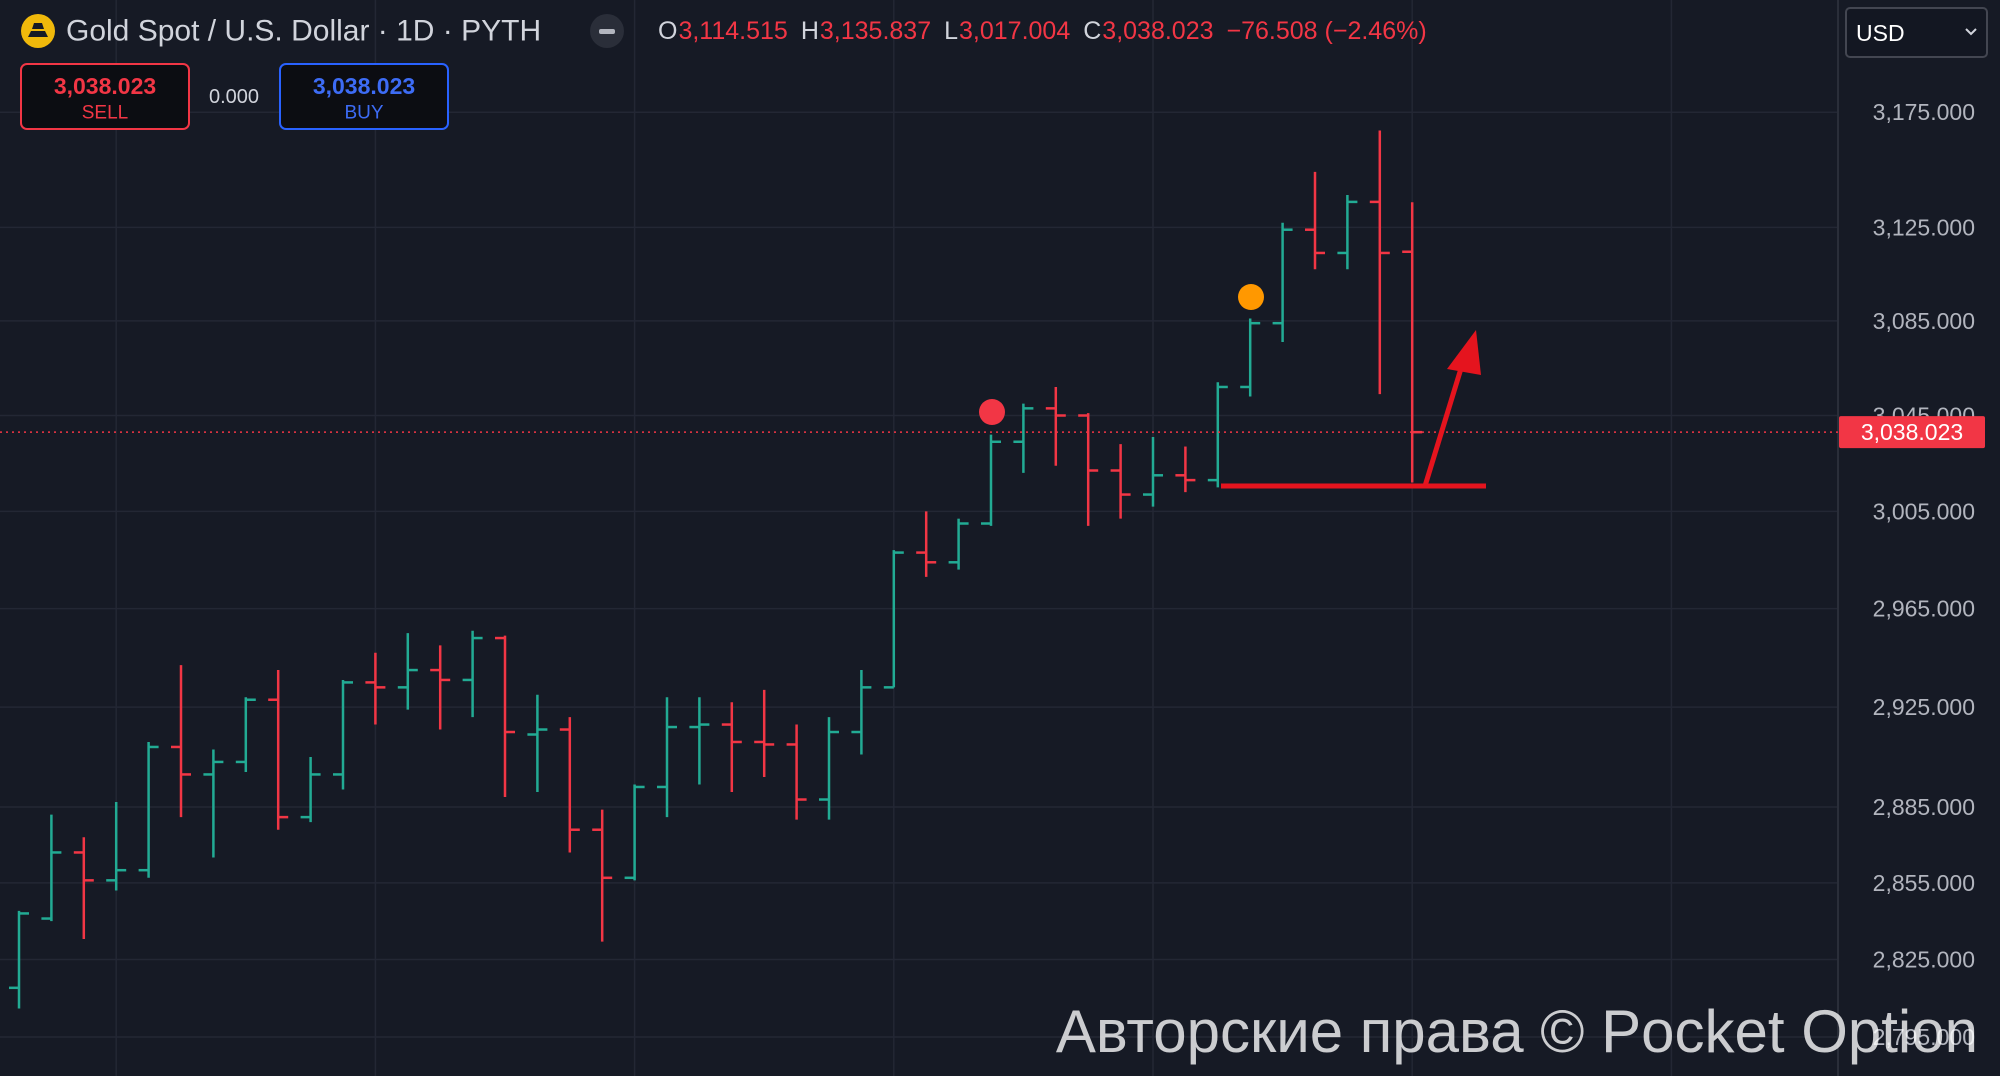  I want to click on y-tick-label: 2,965.000, so click(1924, 609).